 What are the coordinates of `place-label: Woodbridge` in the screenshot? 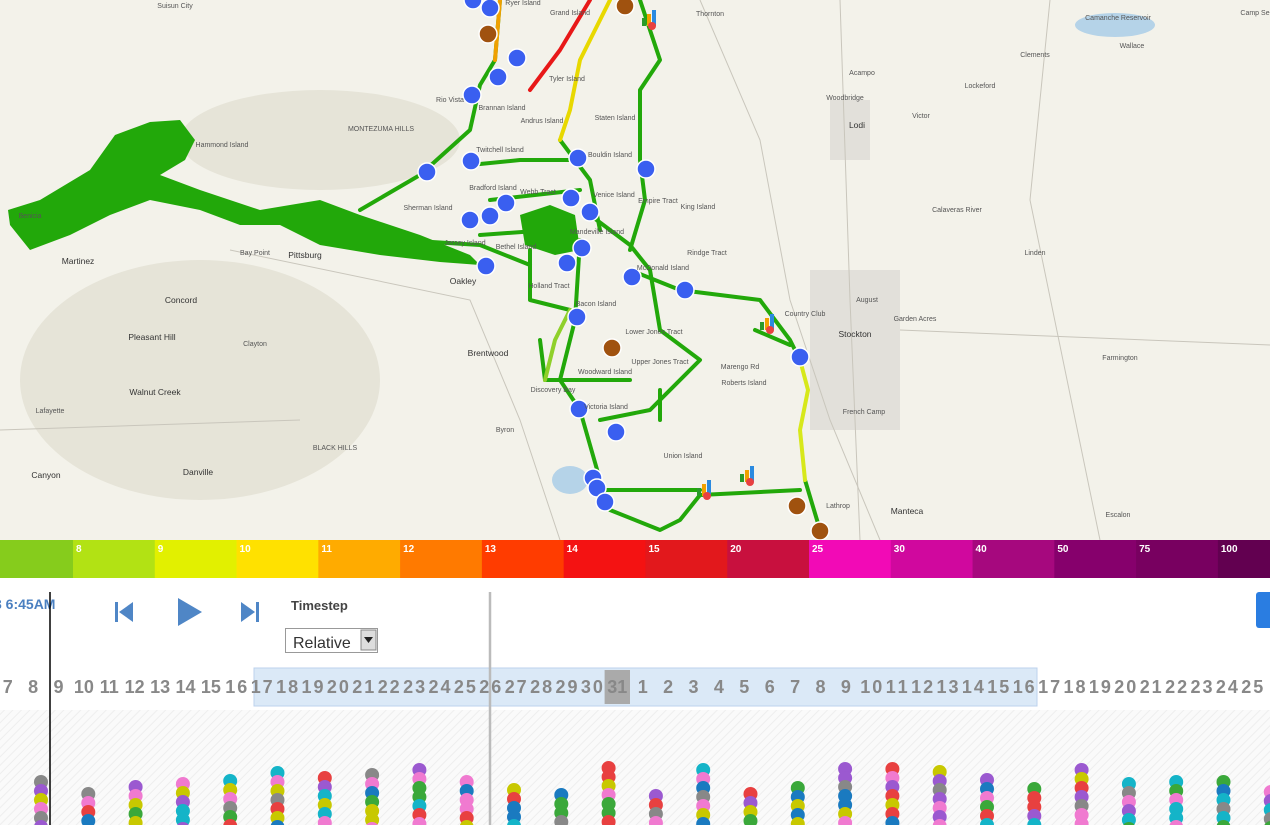 It's located at (845, 98).